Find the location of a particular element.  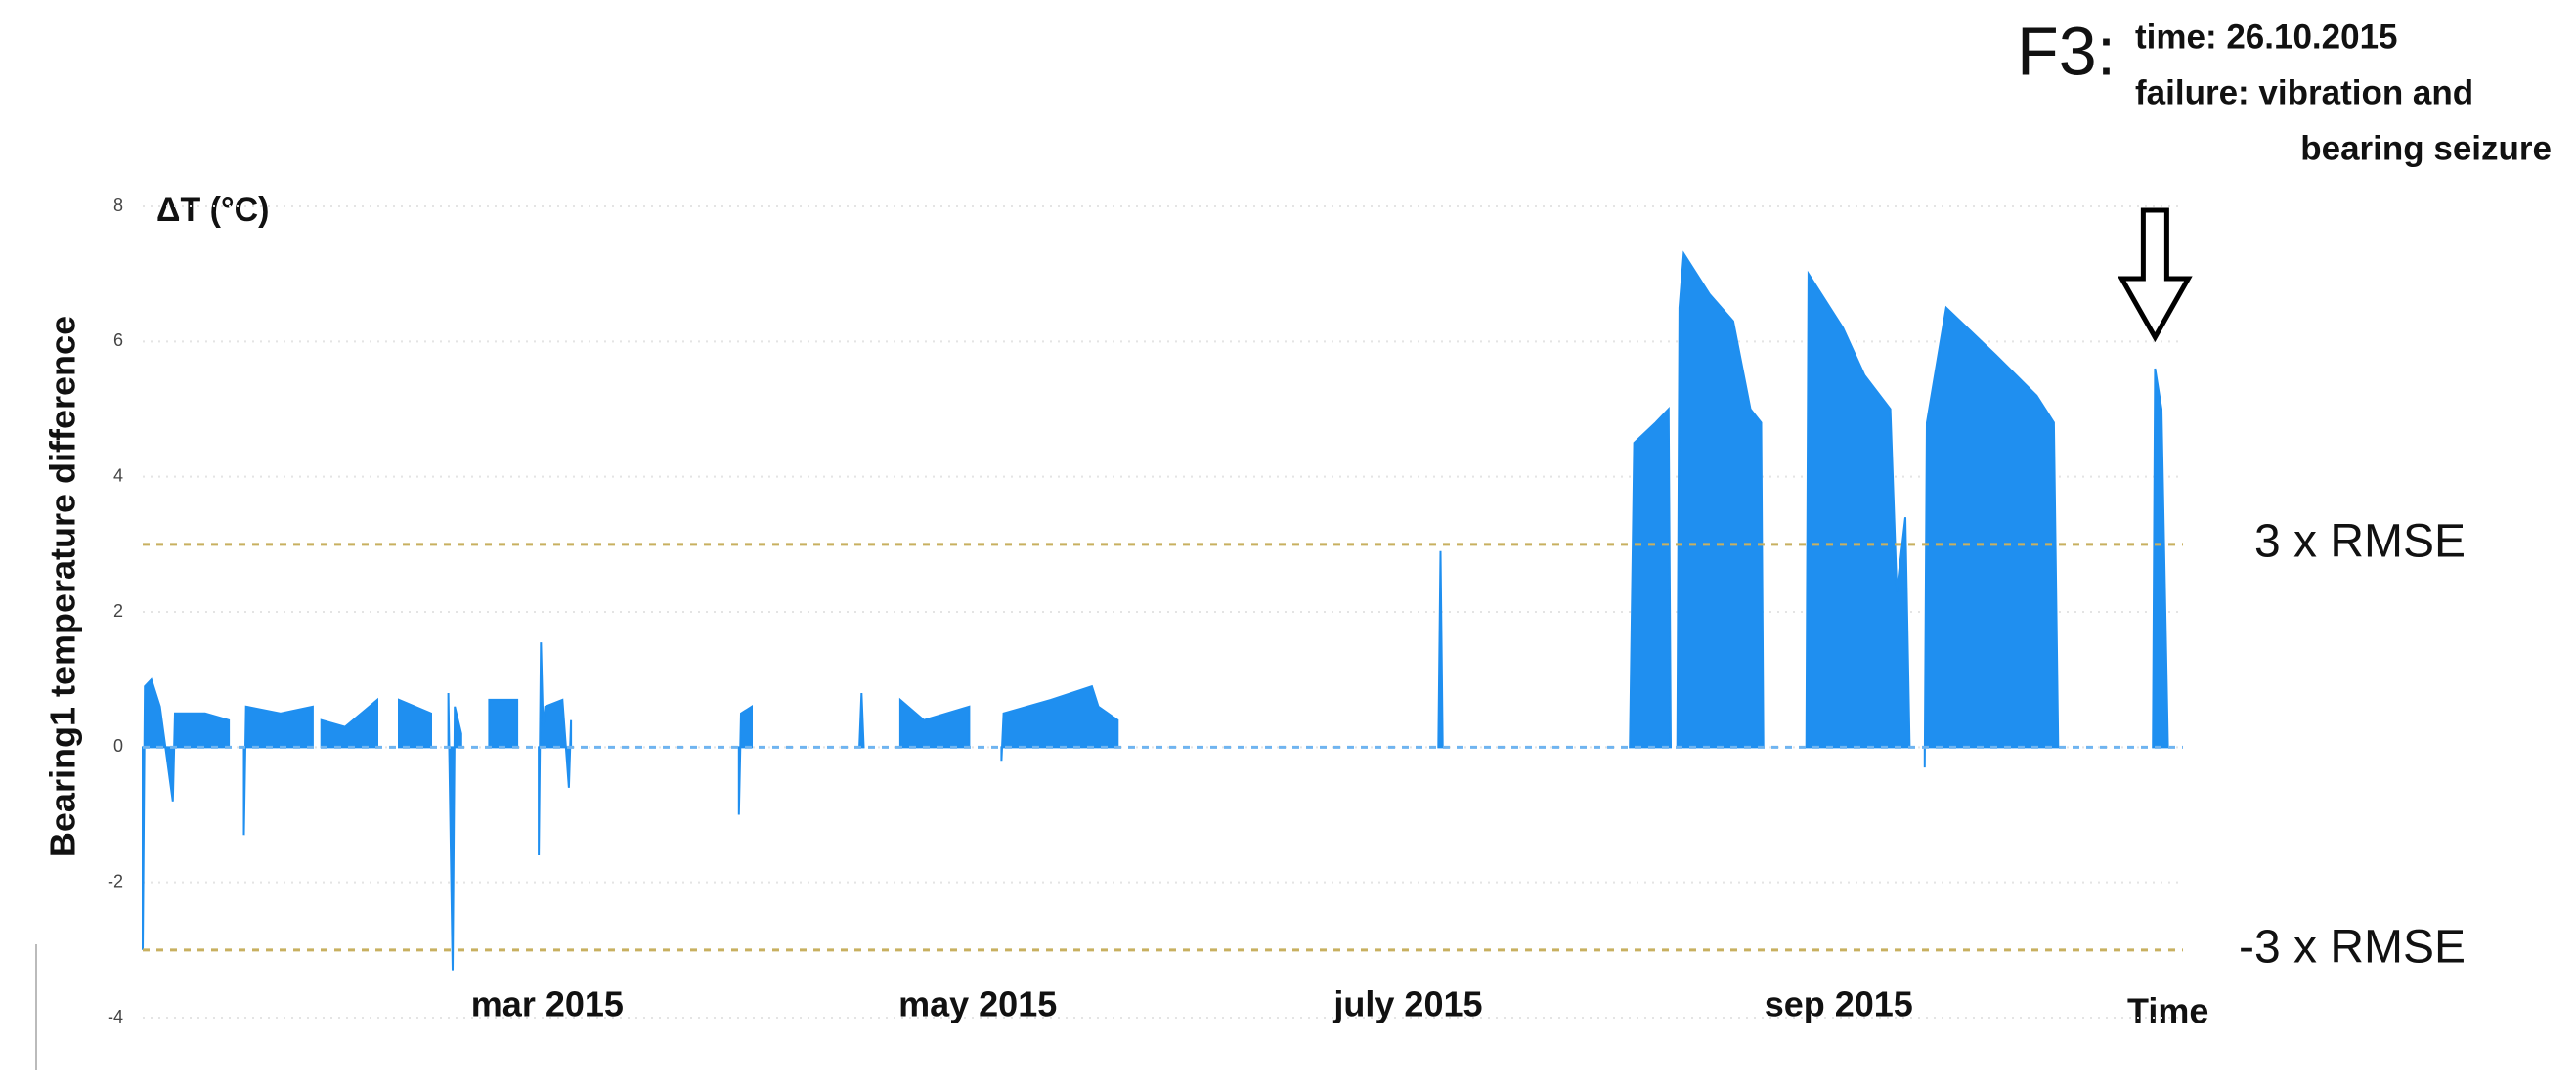

y-tick-label: -4 is located at coordinates (115, 1017).